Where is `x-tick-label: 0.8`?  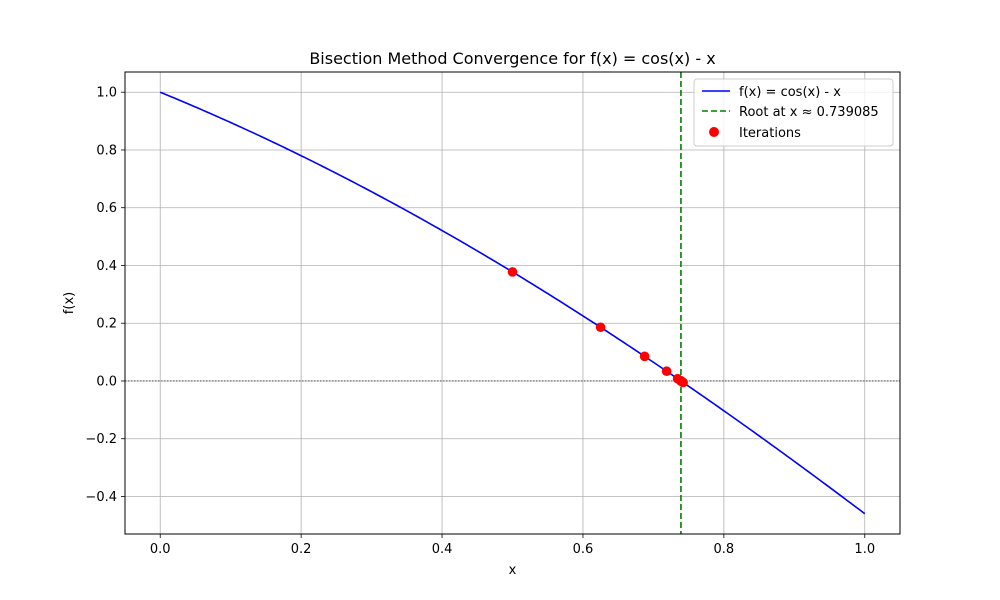 x-tick-label: 0.8 is located at coordinates (724, 549).